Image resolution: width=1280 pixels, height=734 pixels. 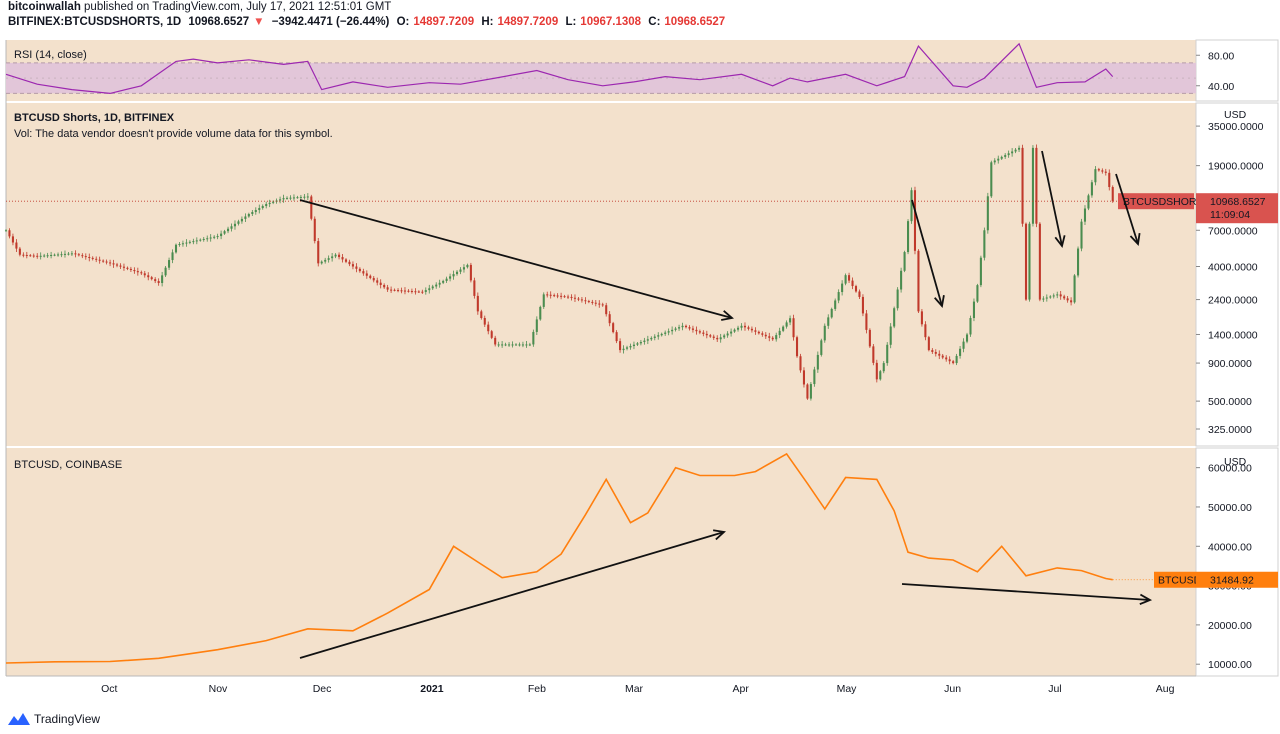 I want to click on rsi-title: RSI (14, close), so click(x=50, y=55).